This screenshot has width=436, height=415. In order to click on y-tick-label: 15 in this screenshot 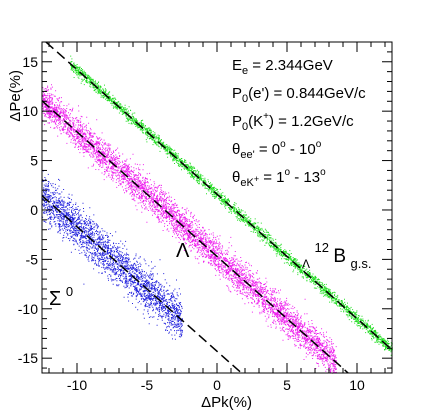, I will do `click(30, 62)`.